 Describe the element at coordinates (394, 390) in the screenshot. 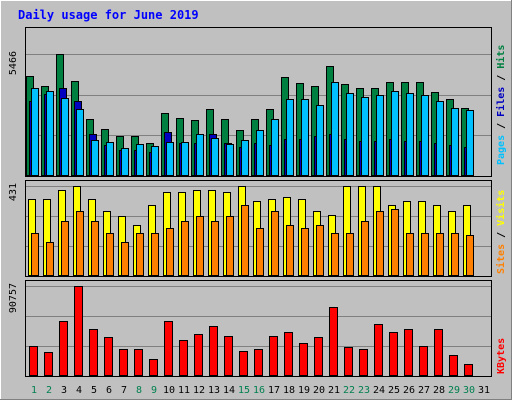

I see `day-label: 25` at that location.